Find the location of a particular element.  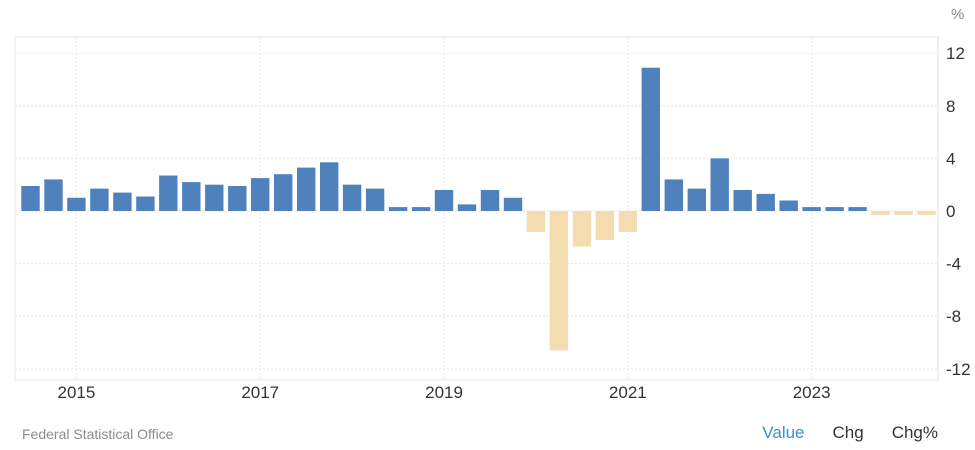

y-tick-label: 4 is located at coordinates (950, 158).